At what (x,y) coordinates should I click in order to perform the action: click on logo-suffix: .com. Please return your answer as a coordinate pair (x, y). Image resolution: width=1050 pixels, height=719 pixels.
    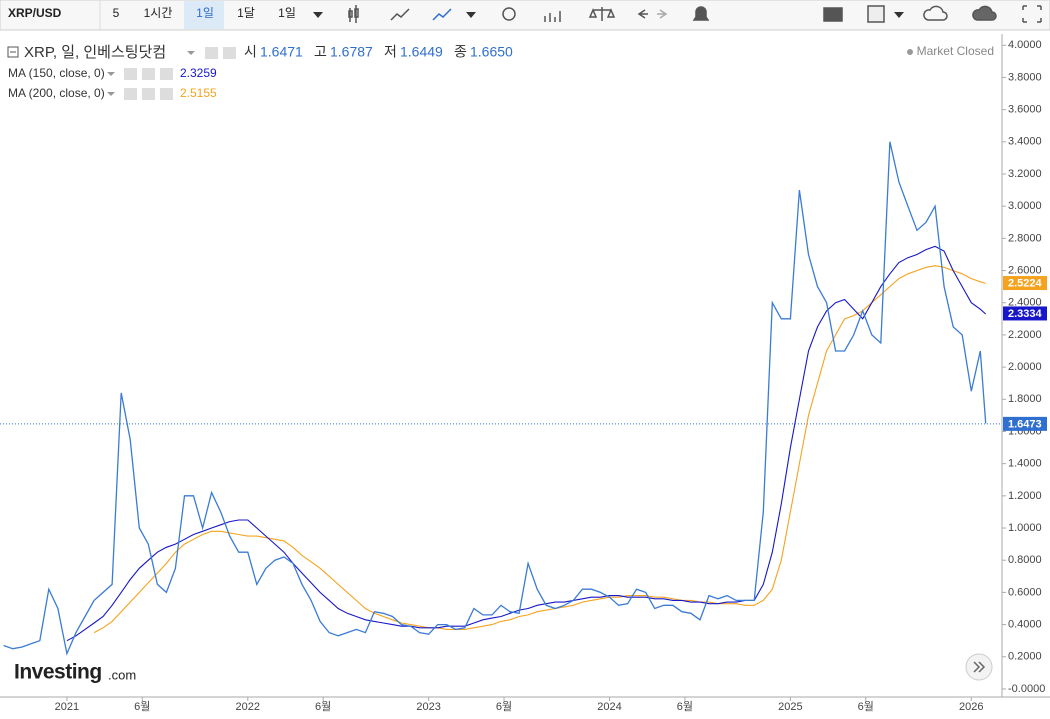
    Looking at the image, I should click on (122, 674).